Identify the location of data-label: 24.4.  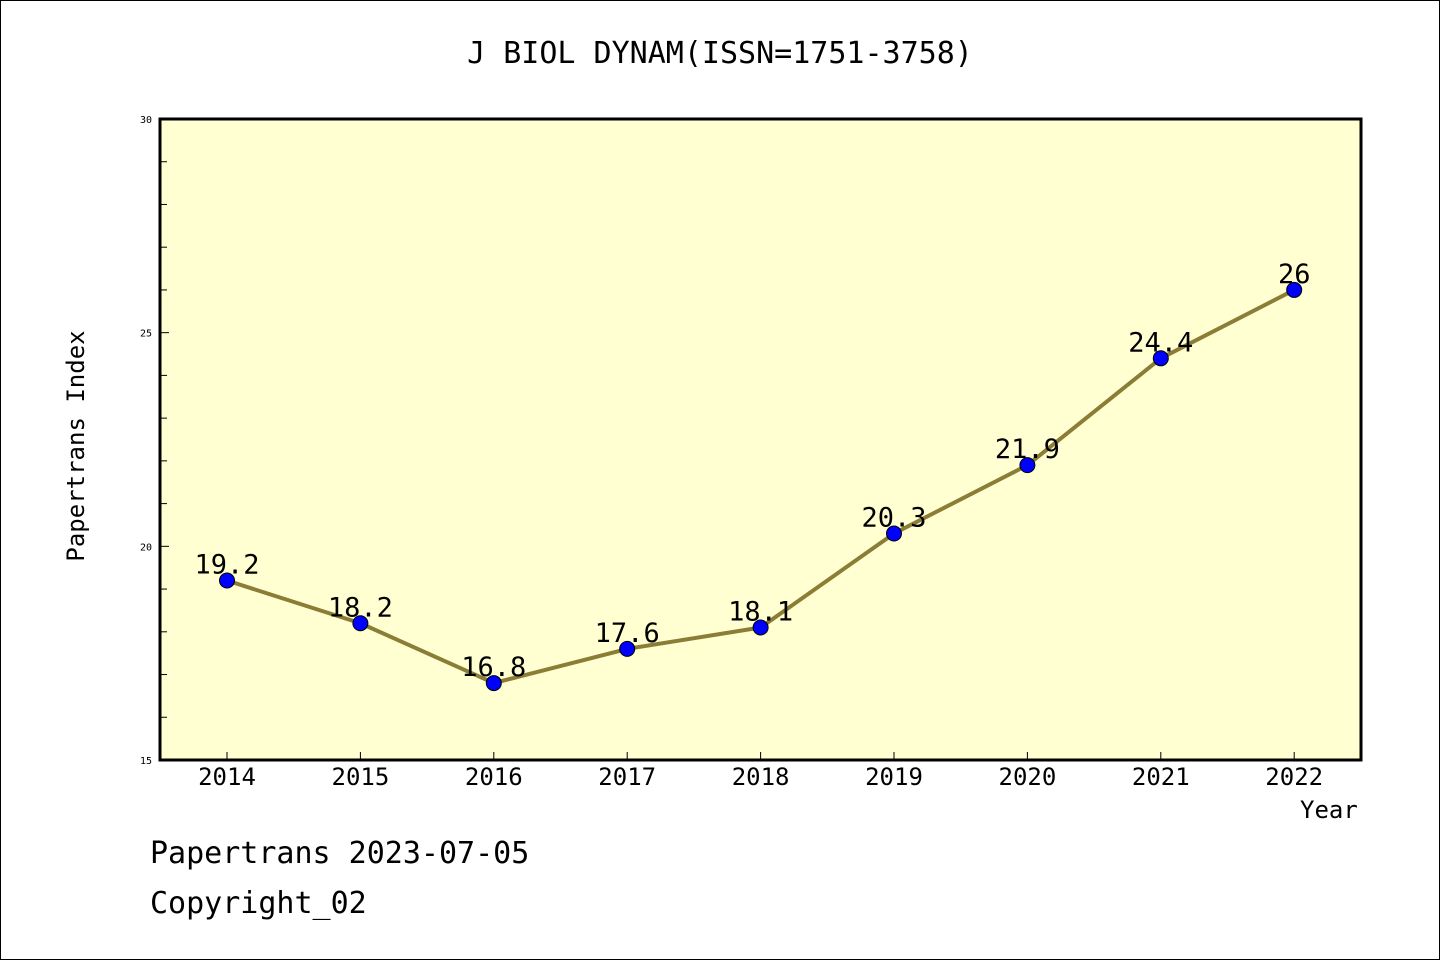
(1160, 342).